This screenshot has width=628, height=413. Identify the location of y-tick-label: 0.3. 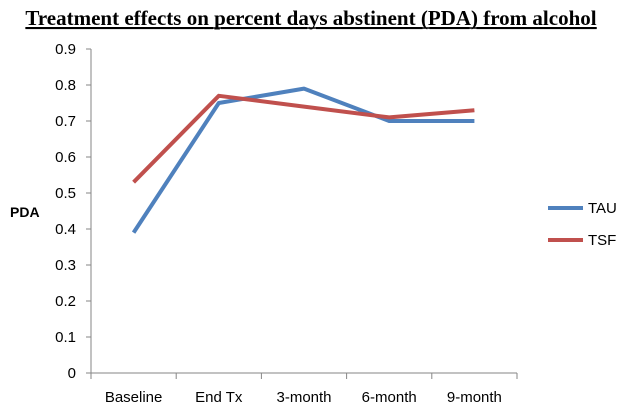
(65, 265).